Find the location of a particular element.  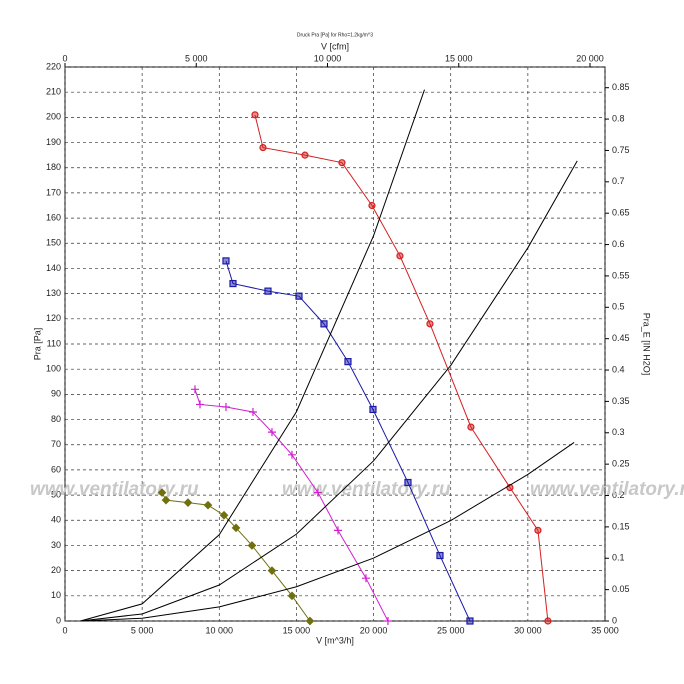

y2-tick-label: 0.85 is located at coordinates (621, 87).